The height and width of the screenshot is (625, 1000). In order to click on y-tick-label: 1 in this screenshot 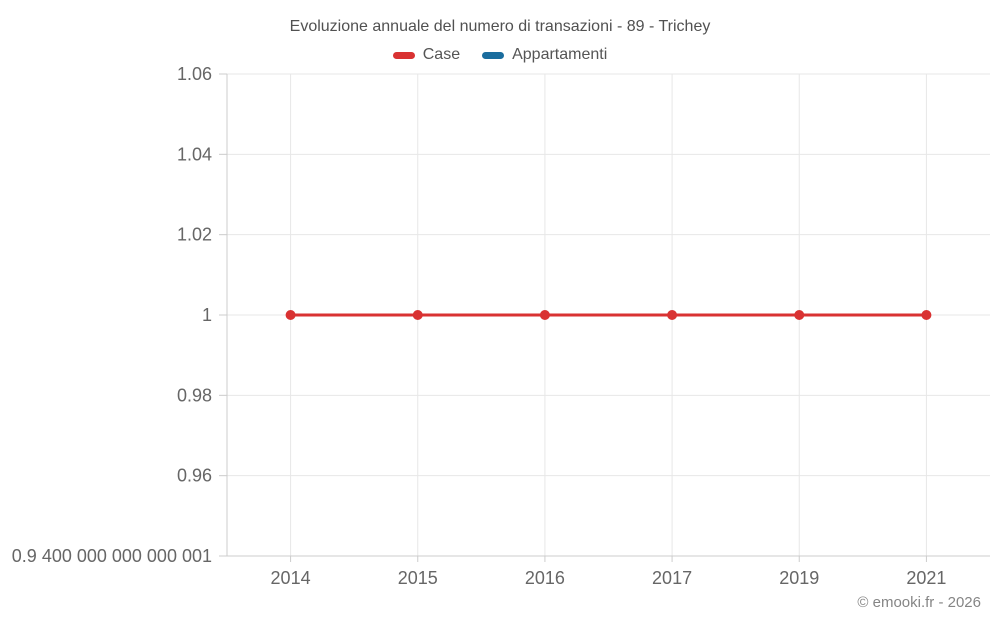, I will do `click(207, 315)`.